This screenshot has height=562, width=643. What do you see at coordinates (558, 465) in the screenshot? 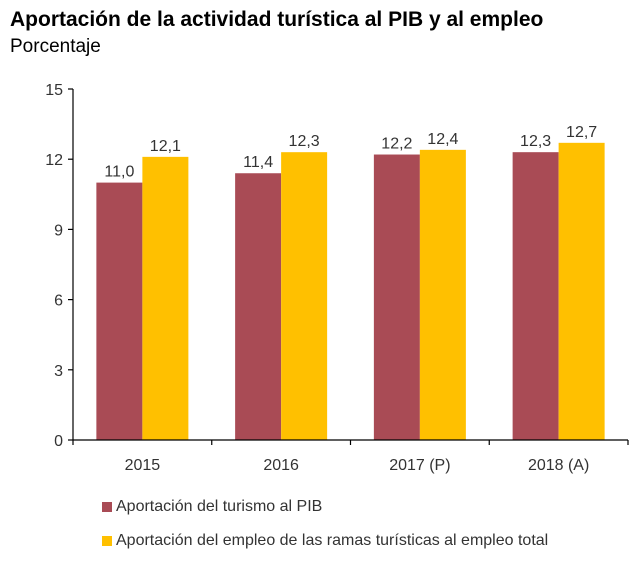
I see `x-tick-label-3: 2018 (A)` at bounding box center [558, 465].